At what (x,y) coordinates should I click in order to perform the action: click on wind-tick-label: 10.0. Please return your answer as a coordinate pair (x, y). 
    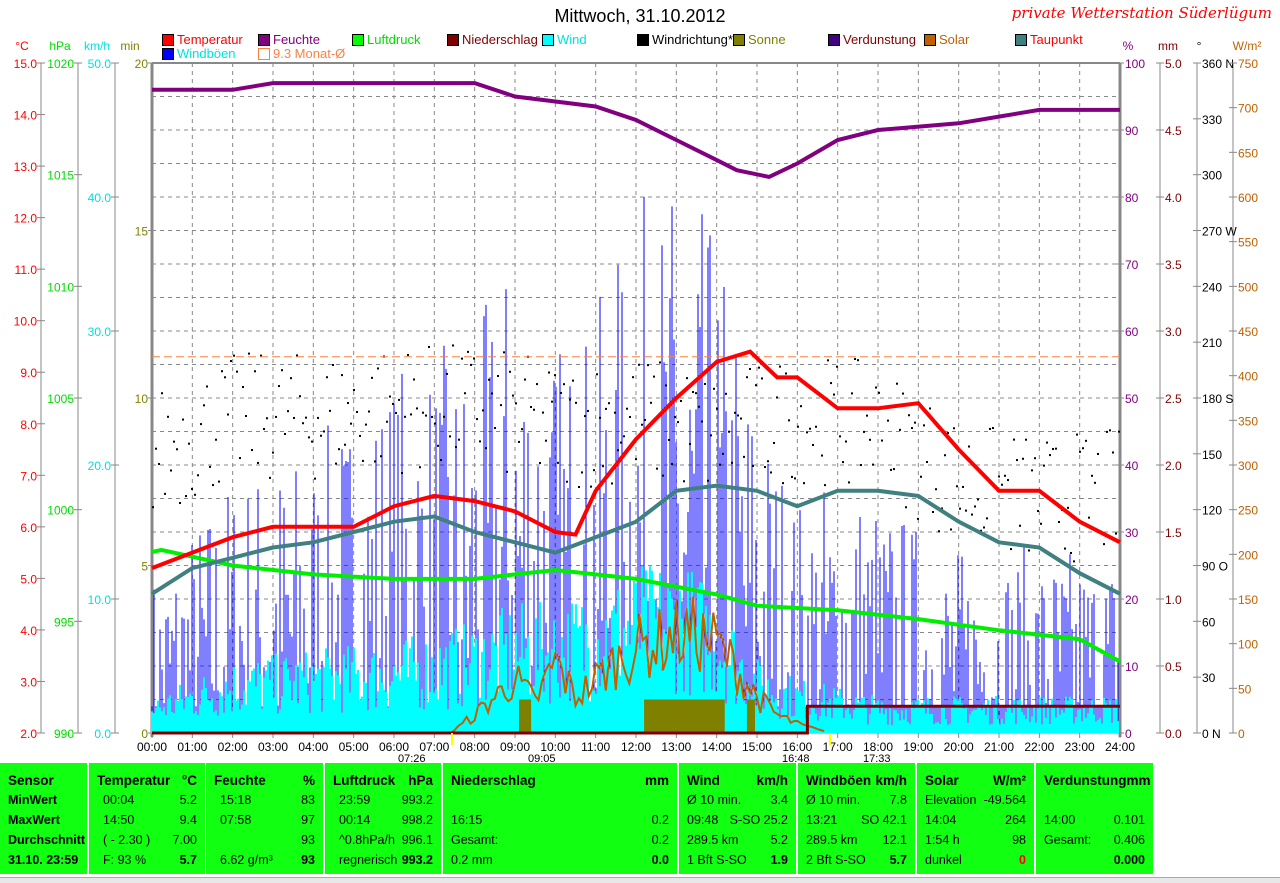
    Looking at the image, I should click on (100, 600).